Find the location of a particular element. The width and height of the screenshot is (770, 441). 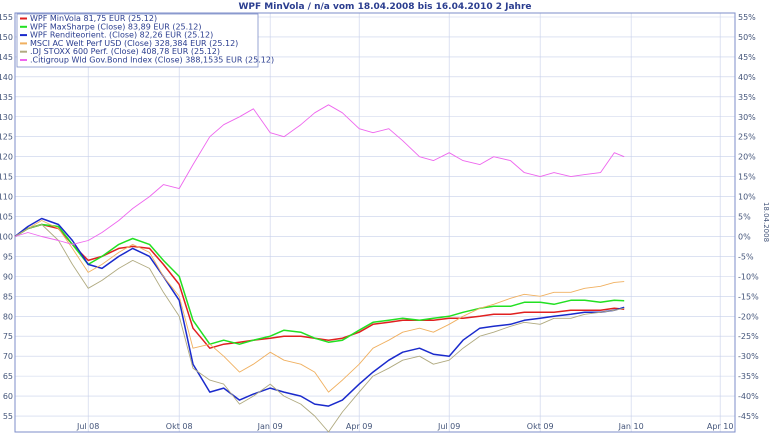

y-left-tick-label: 135 is located at coordinates (6, 97).